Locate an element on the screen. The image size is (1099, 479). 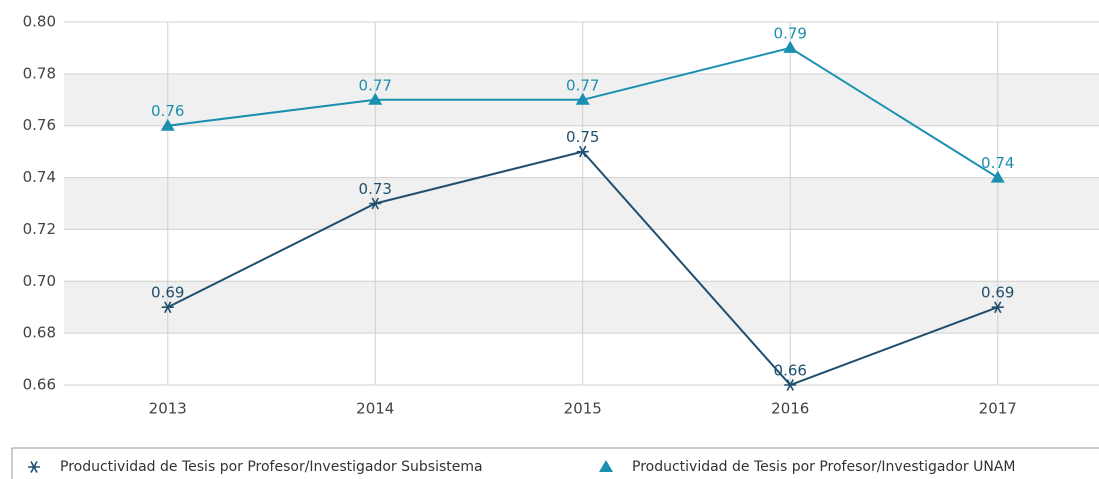
y-tick-label: 0.68 is located at coordinates (39, 333).